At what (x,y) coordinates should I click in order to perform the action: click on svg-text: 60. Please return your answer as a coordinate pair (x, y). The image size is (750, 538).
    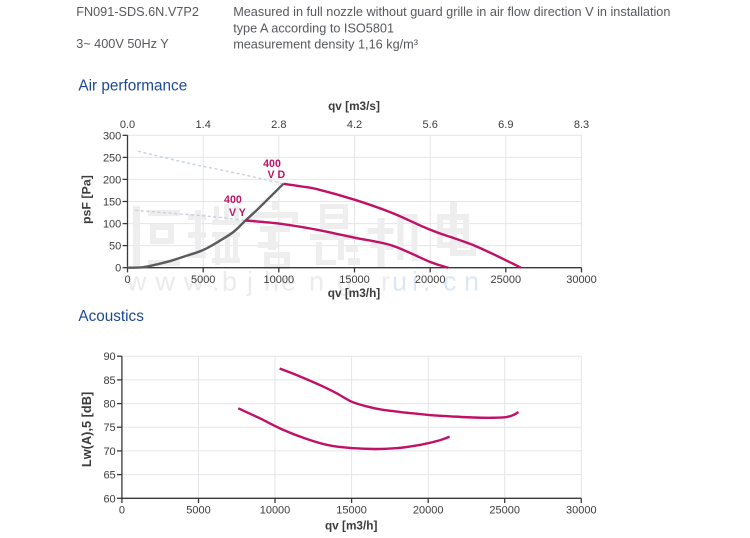
    Looking at the image, I should click on (109, 499).